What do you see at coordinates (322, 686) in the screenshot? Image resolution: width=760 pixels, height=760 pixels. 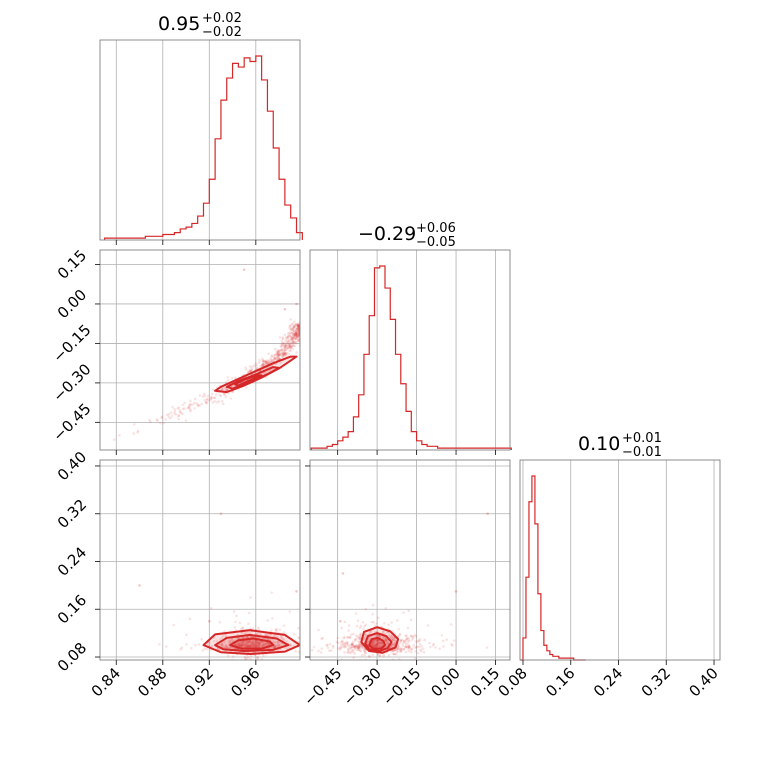 I see `x-tick-label: −0.45` at bounding box center [322, 686].